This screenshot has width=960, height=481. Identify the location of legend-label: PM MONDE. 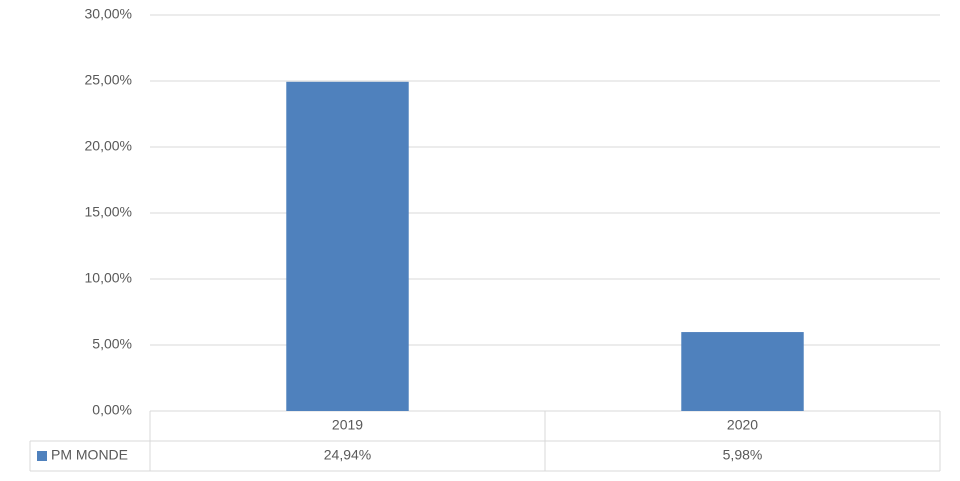
(89, 455).